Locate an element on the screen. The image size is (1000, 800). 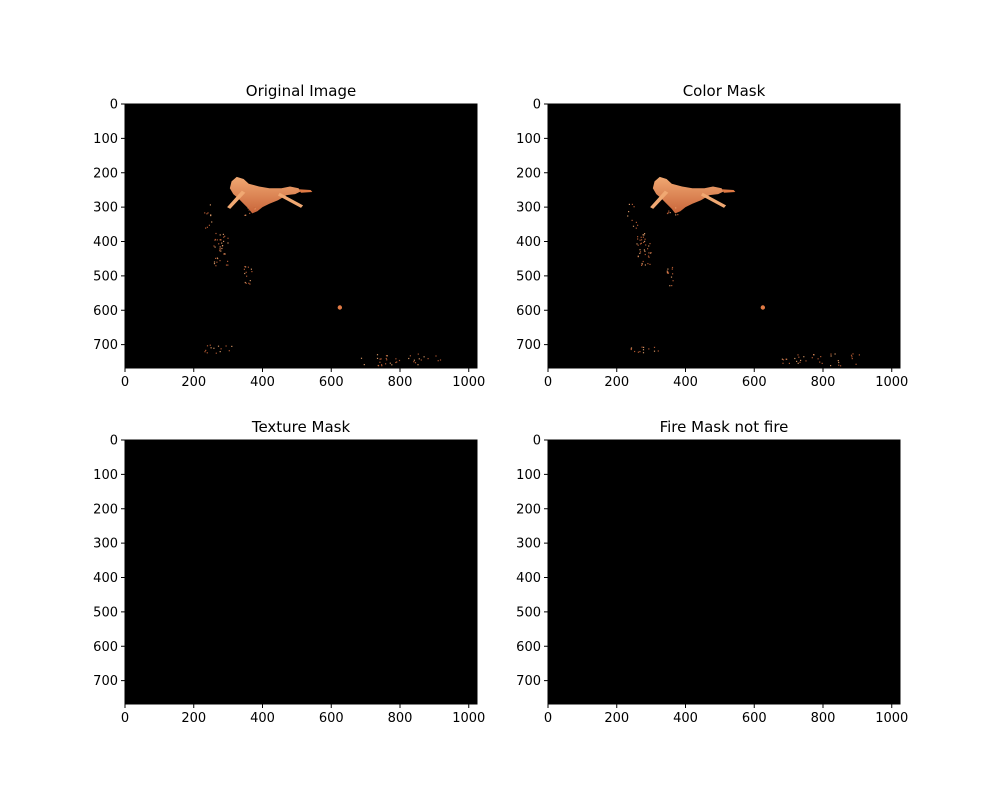
x-tick-label: 800 is located at coordinates (400, 382).